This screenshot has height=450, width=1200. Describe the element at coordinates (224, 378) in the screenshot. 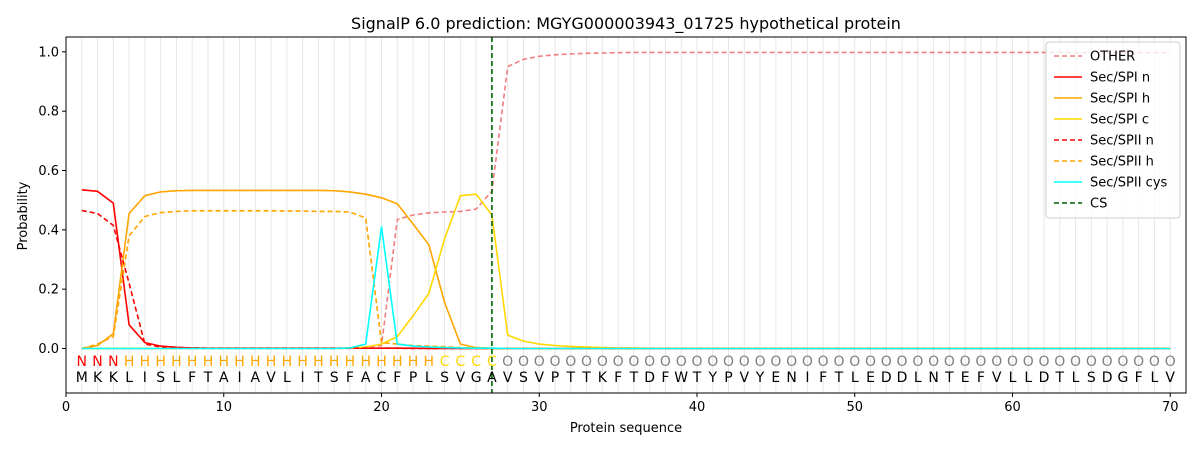

I see `residue-letter: A` at that location.